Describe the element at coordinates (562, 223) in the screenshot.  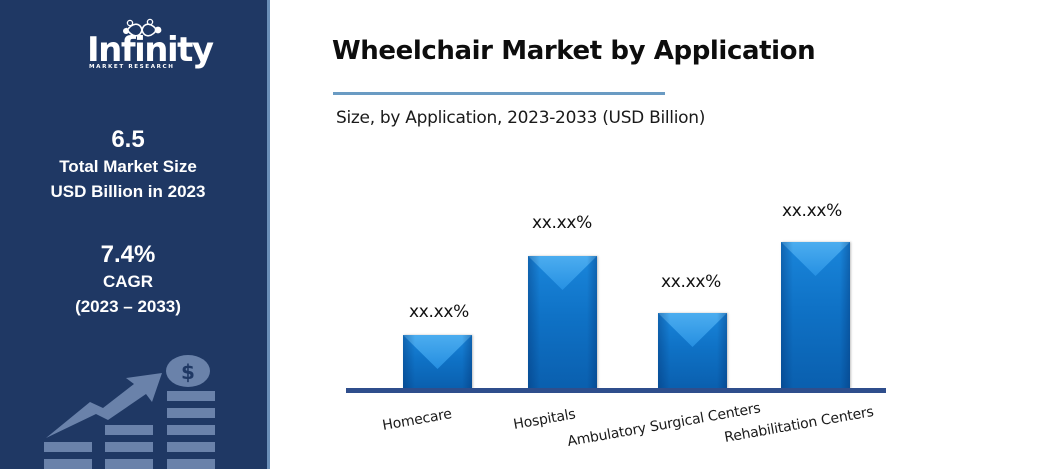
I see `data-label-hospitals: xx.xx%` at that location.